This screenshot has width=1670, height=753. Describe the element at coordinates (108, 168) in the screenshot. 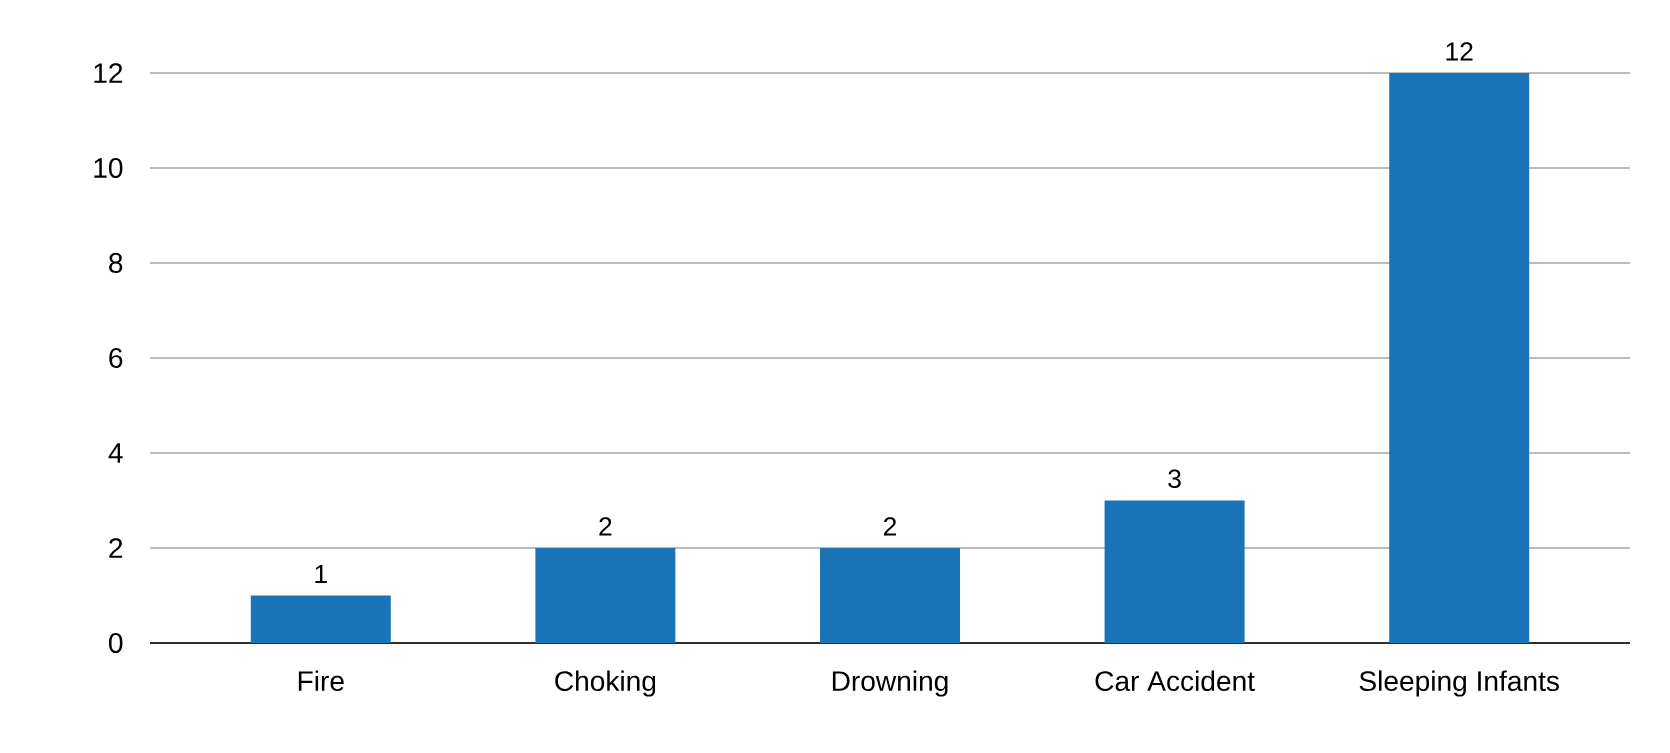

I see `y-tick-label: 10` at that location.